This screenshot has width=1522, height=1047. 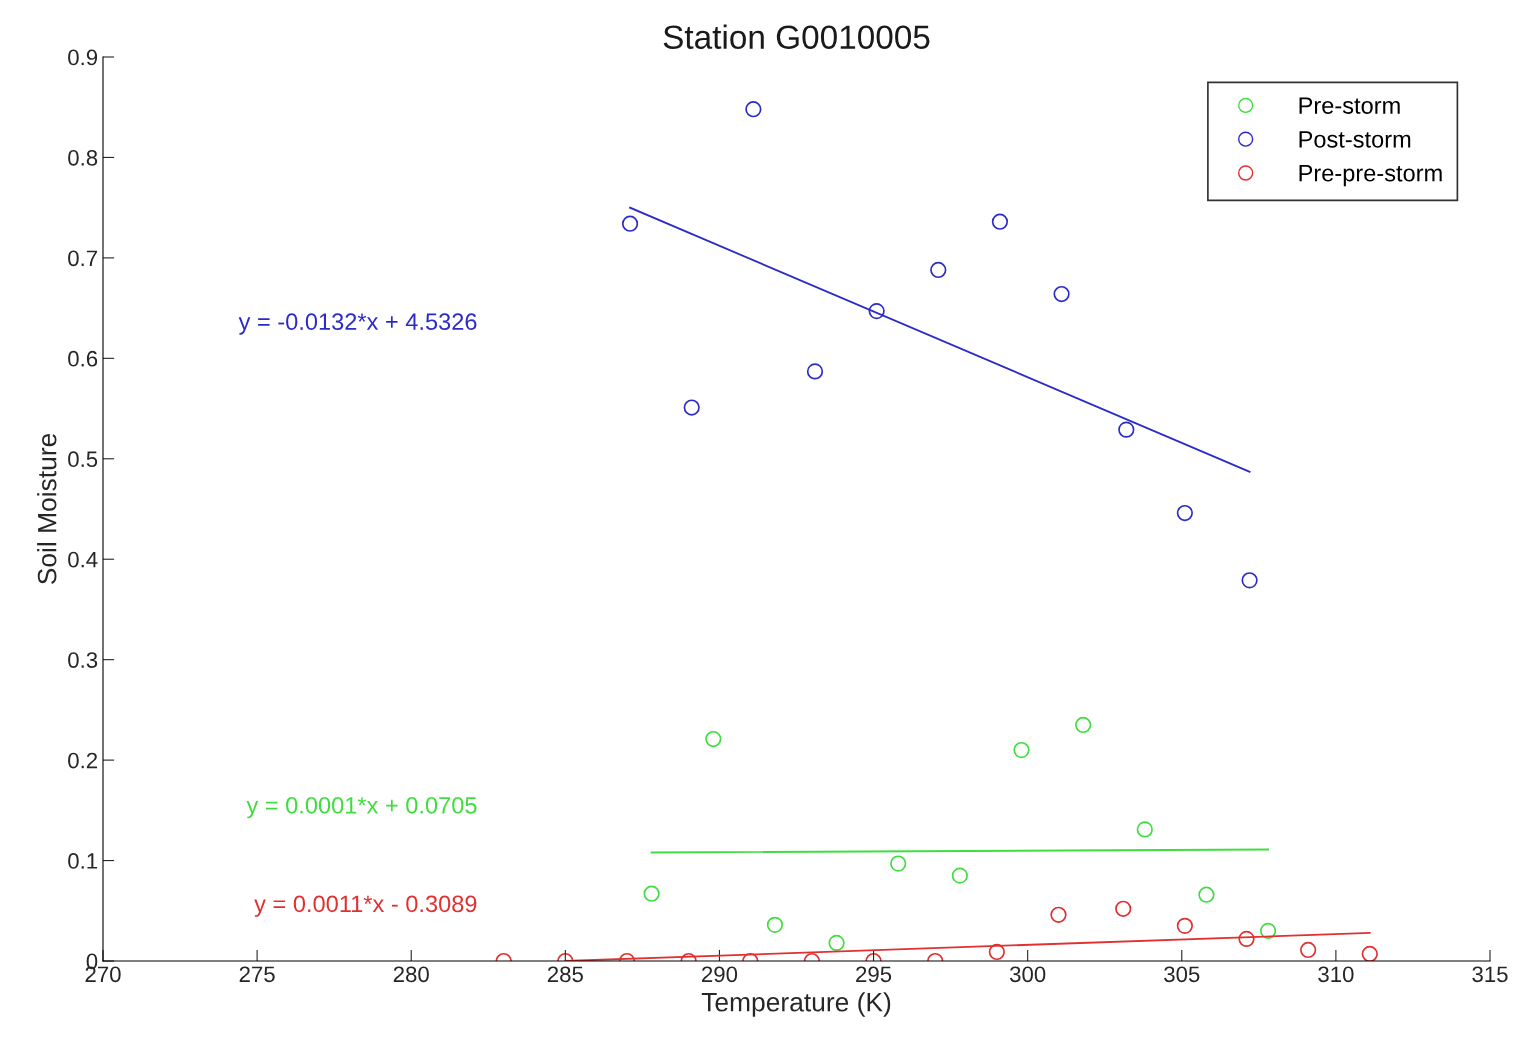 What do you see at coordinates (1027, 974) in the screenshot?
I see `x-tick-label: 300` at bounding box center [1027, 974].